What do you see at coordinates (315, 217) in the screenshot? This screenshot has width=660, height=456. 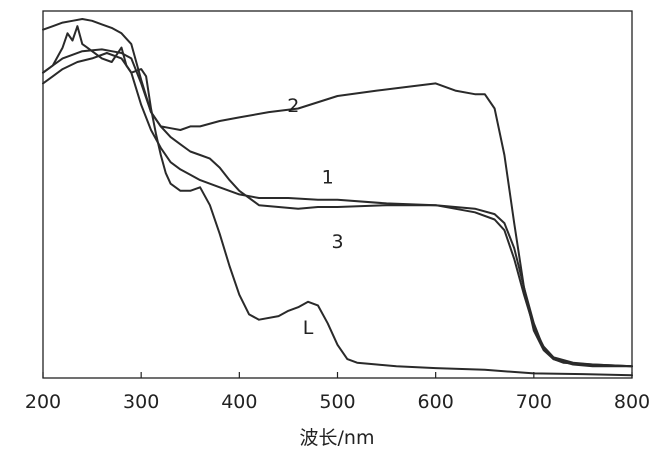 I see `series-label-group: 1 2 3 L` at bounding box center [315, 217].